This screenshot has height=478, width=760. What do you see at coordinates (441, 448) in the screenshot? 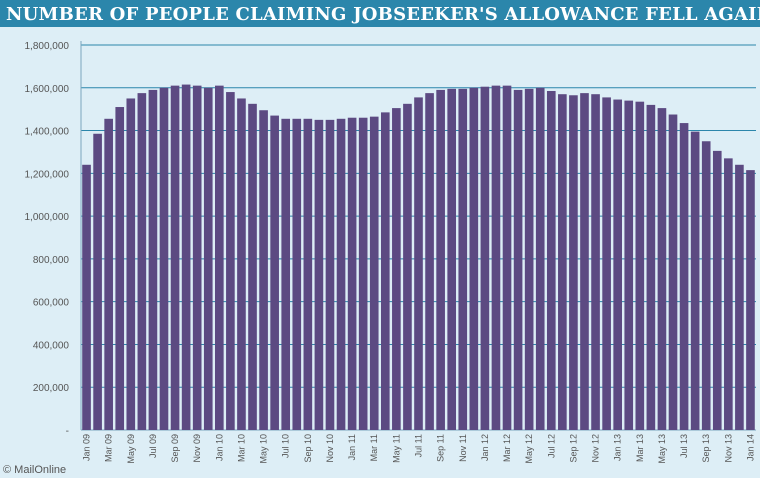
I see `x-tick-label: Sep 11` at bounding box center [441, 448].